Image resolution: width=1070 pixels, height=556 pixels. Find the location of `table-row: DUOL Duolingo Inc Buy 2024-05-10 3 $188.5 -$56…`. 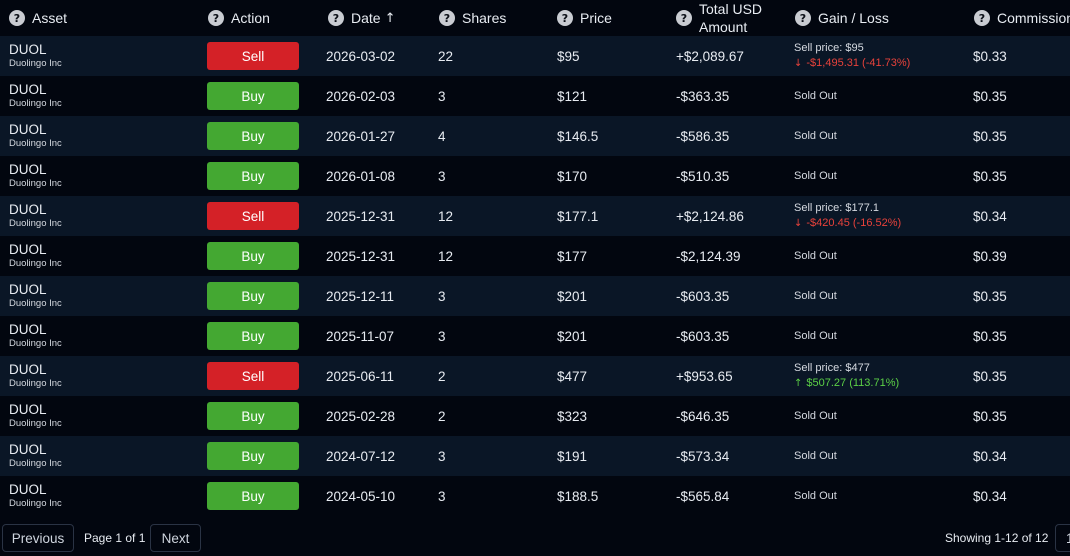

table-row: DUOL Duolingo Inc Buy 2024-05-10 3 $188.5 -$56… is located at coordinates (535, 496).